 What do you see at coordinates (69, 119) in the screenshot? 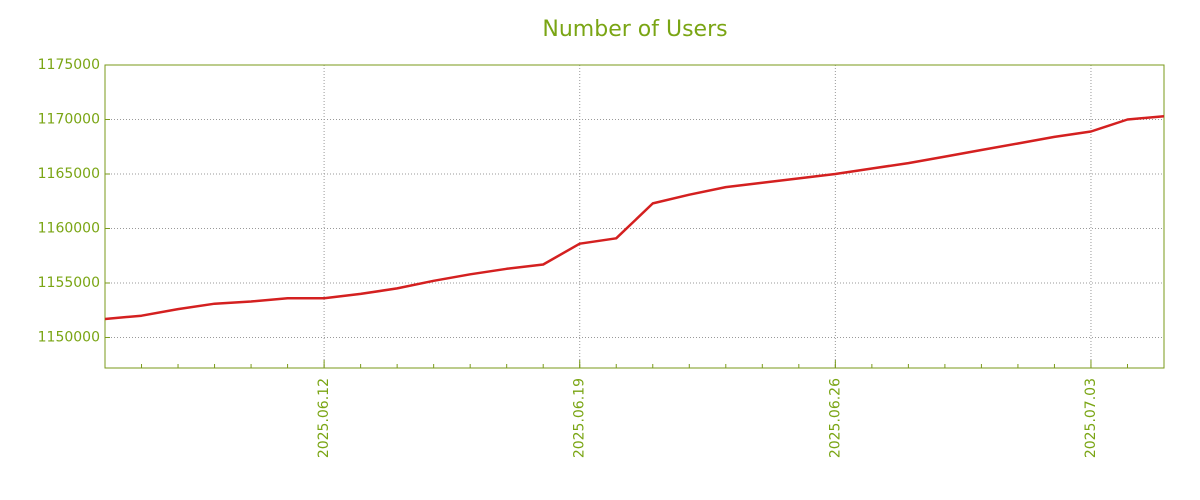
I see `y-tick-label: 1170000` at bounding box center [69, 119].